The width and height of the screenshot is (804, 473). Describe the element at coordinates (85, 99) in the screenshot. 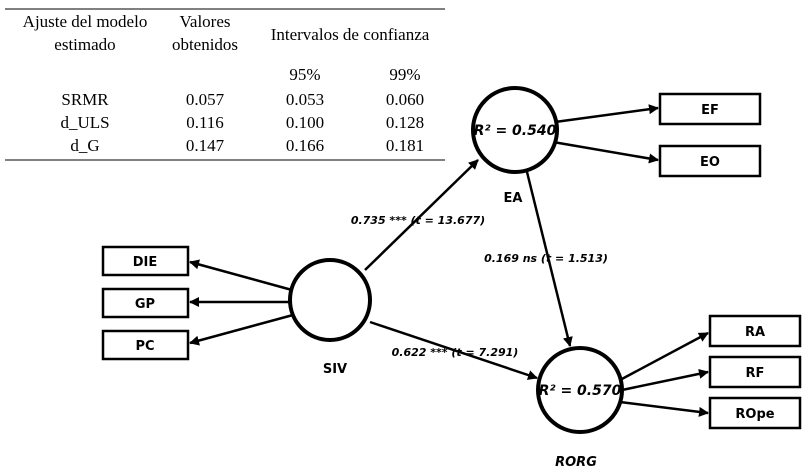

I see `row-label: SRMR` at that location.